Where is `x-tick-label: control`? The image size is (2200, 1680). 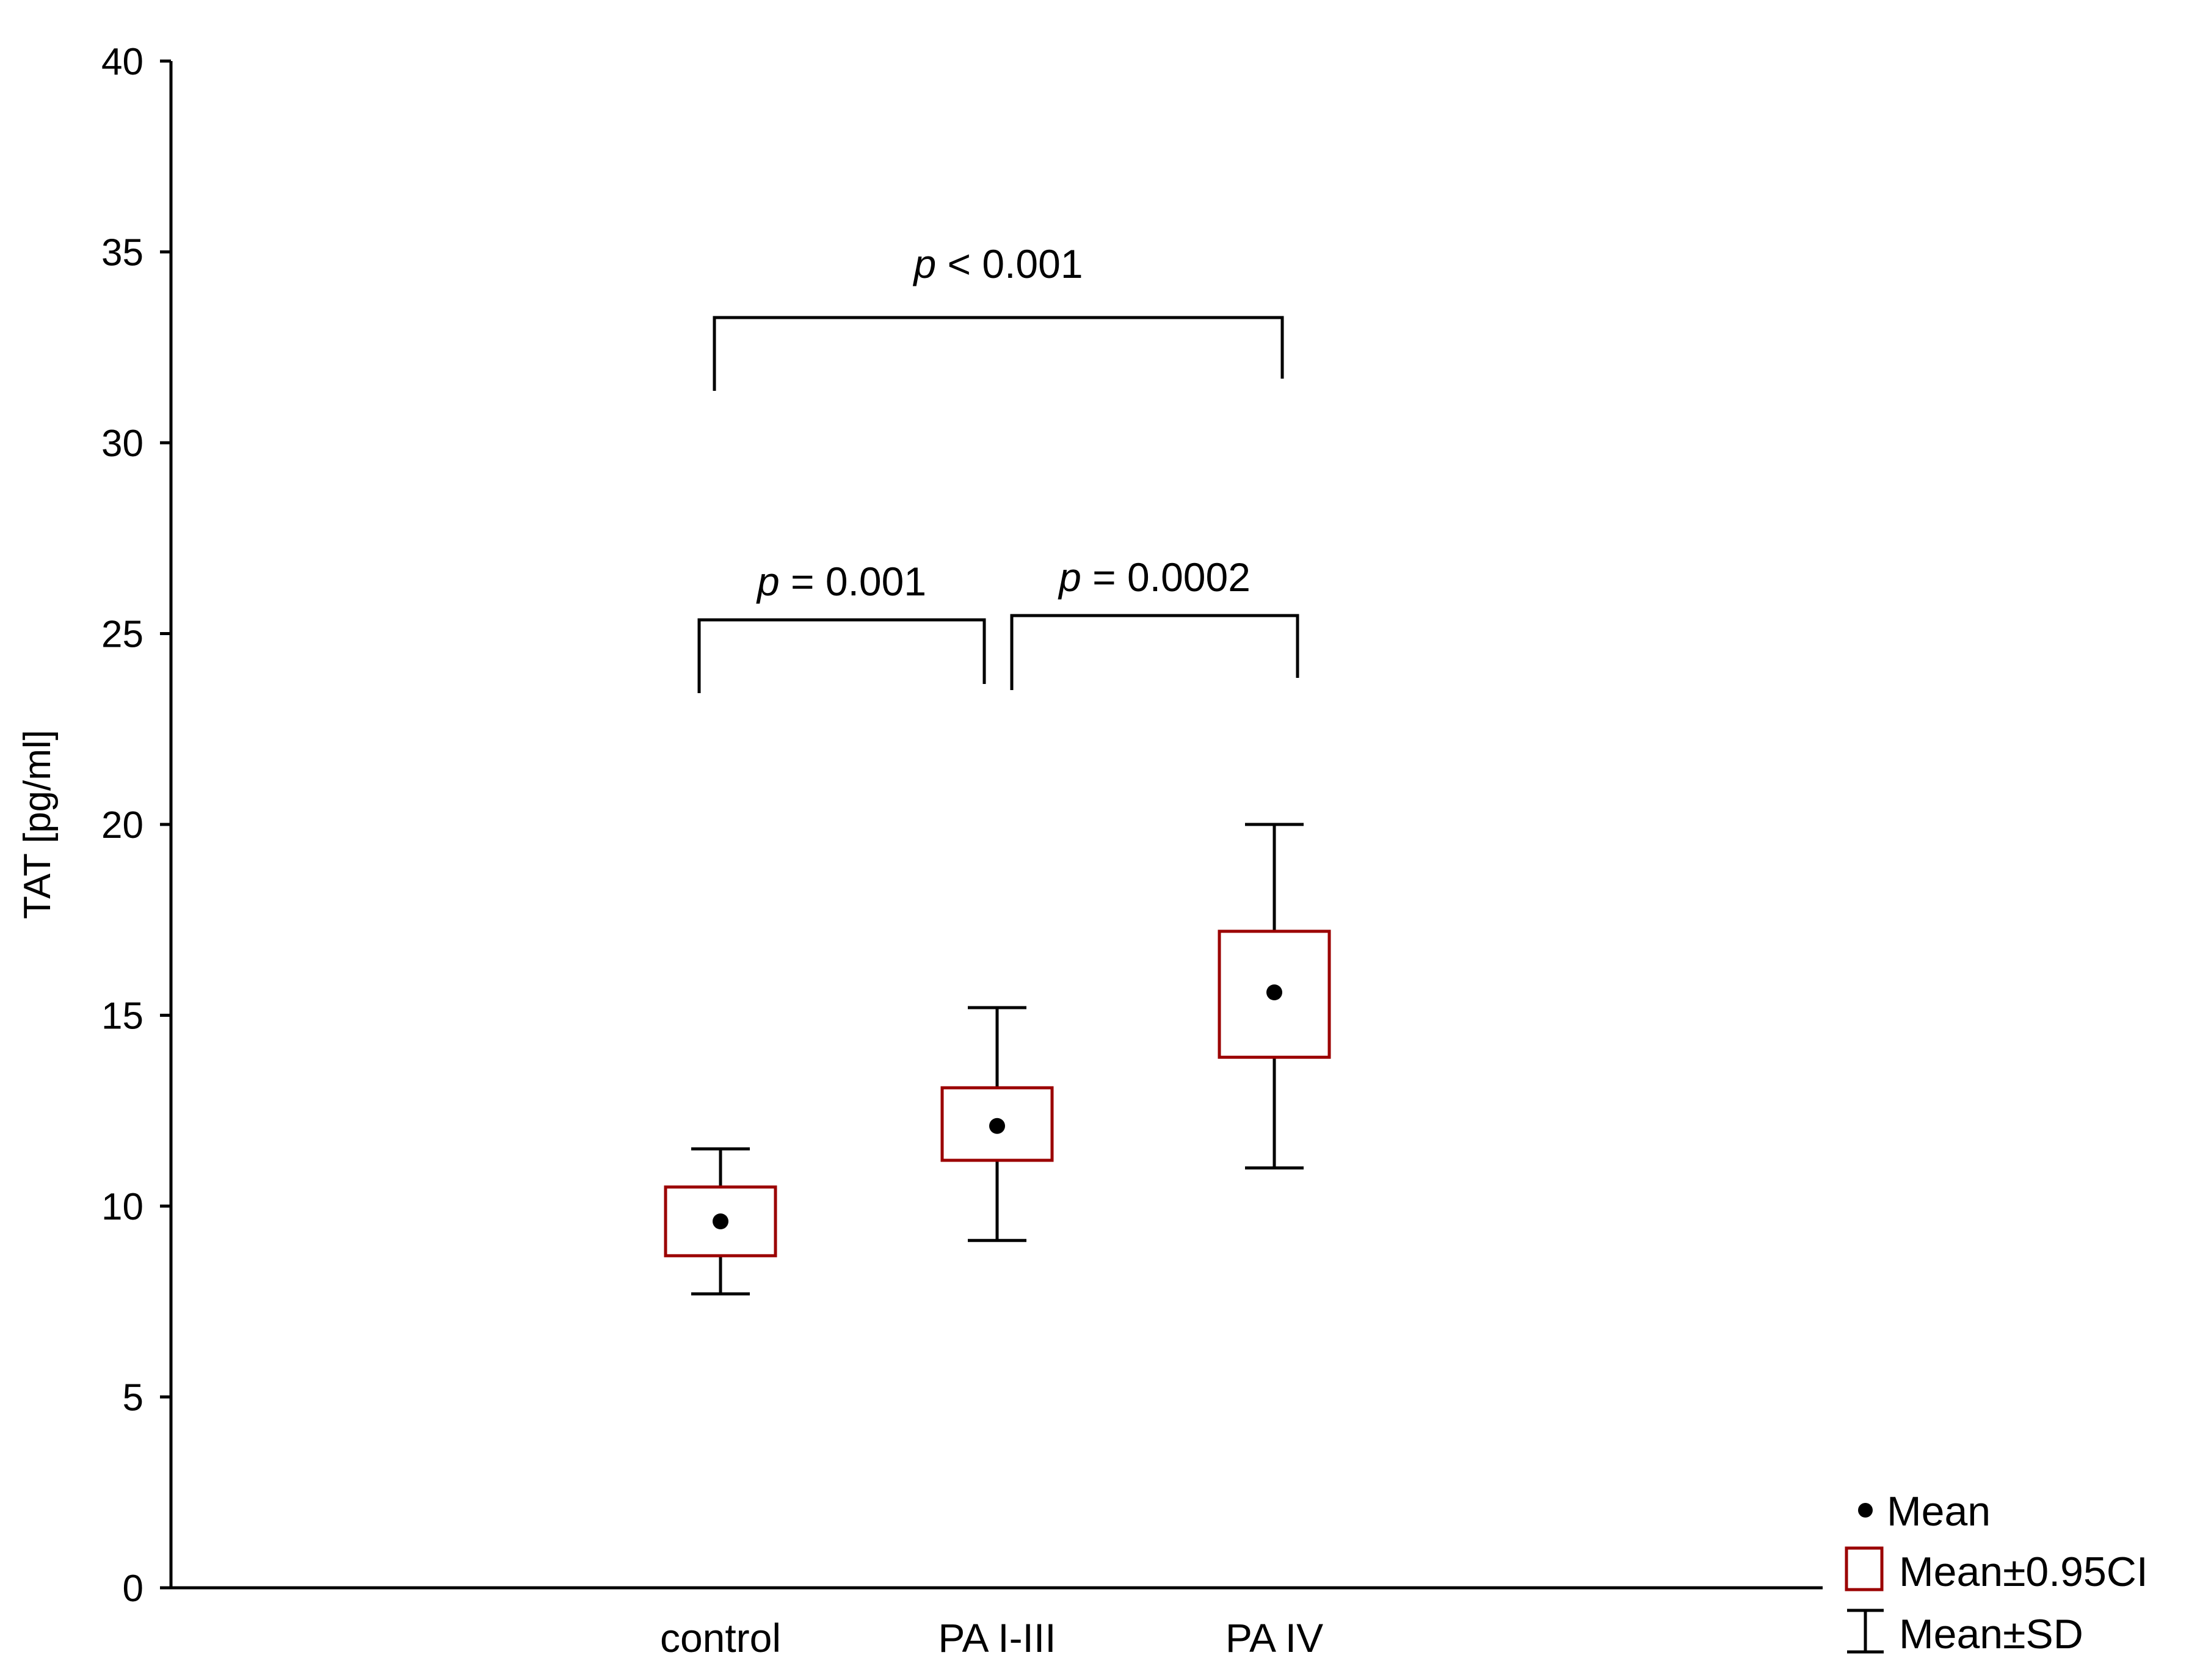 x-tick-label: control is located at coordinates (720, 1637).